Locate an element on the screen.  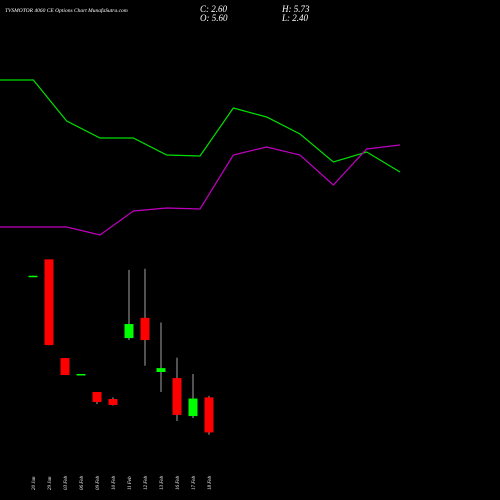
x-tick-label: 09 Feb is located at coordinates (98, 482).